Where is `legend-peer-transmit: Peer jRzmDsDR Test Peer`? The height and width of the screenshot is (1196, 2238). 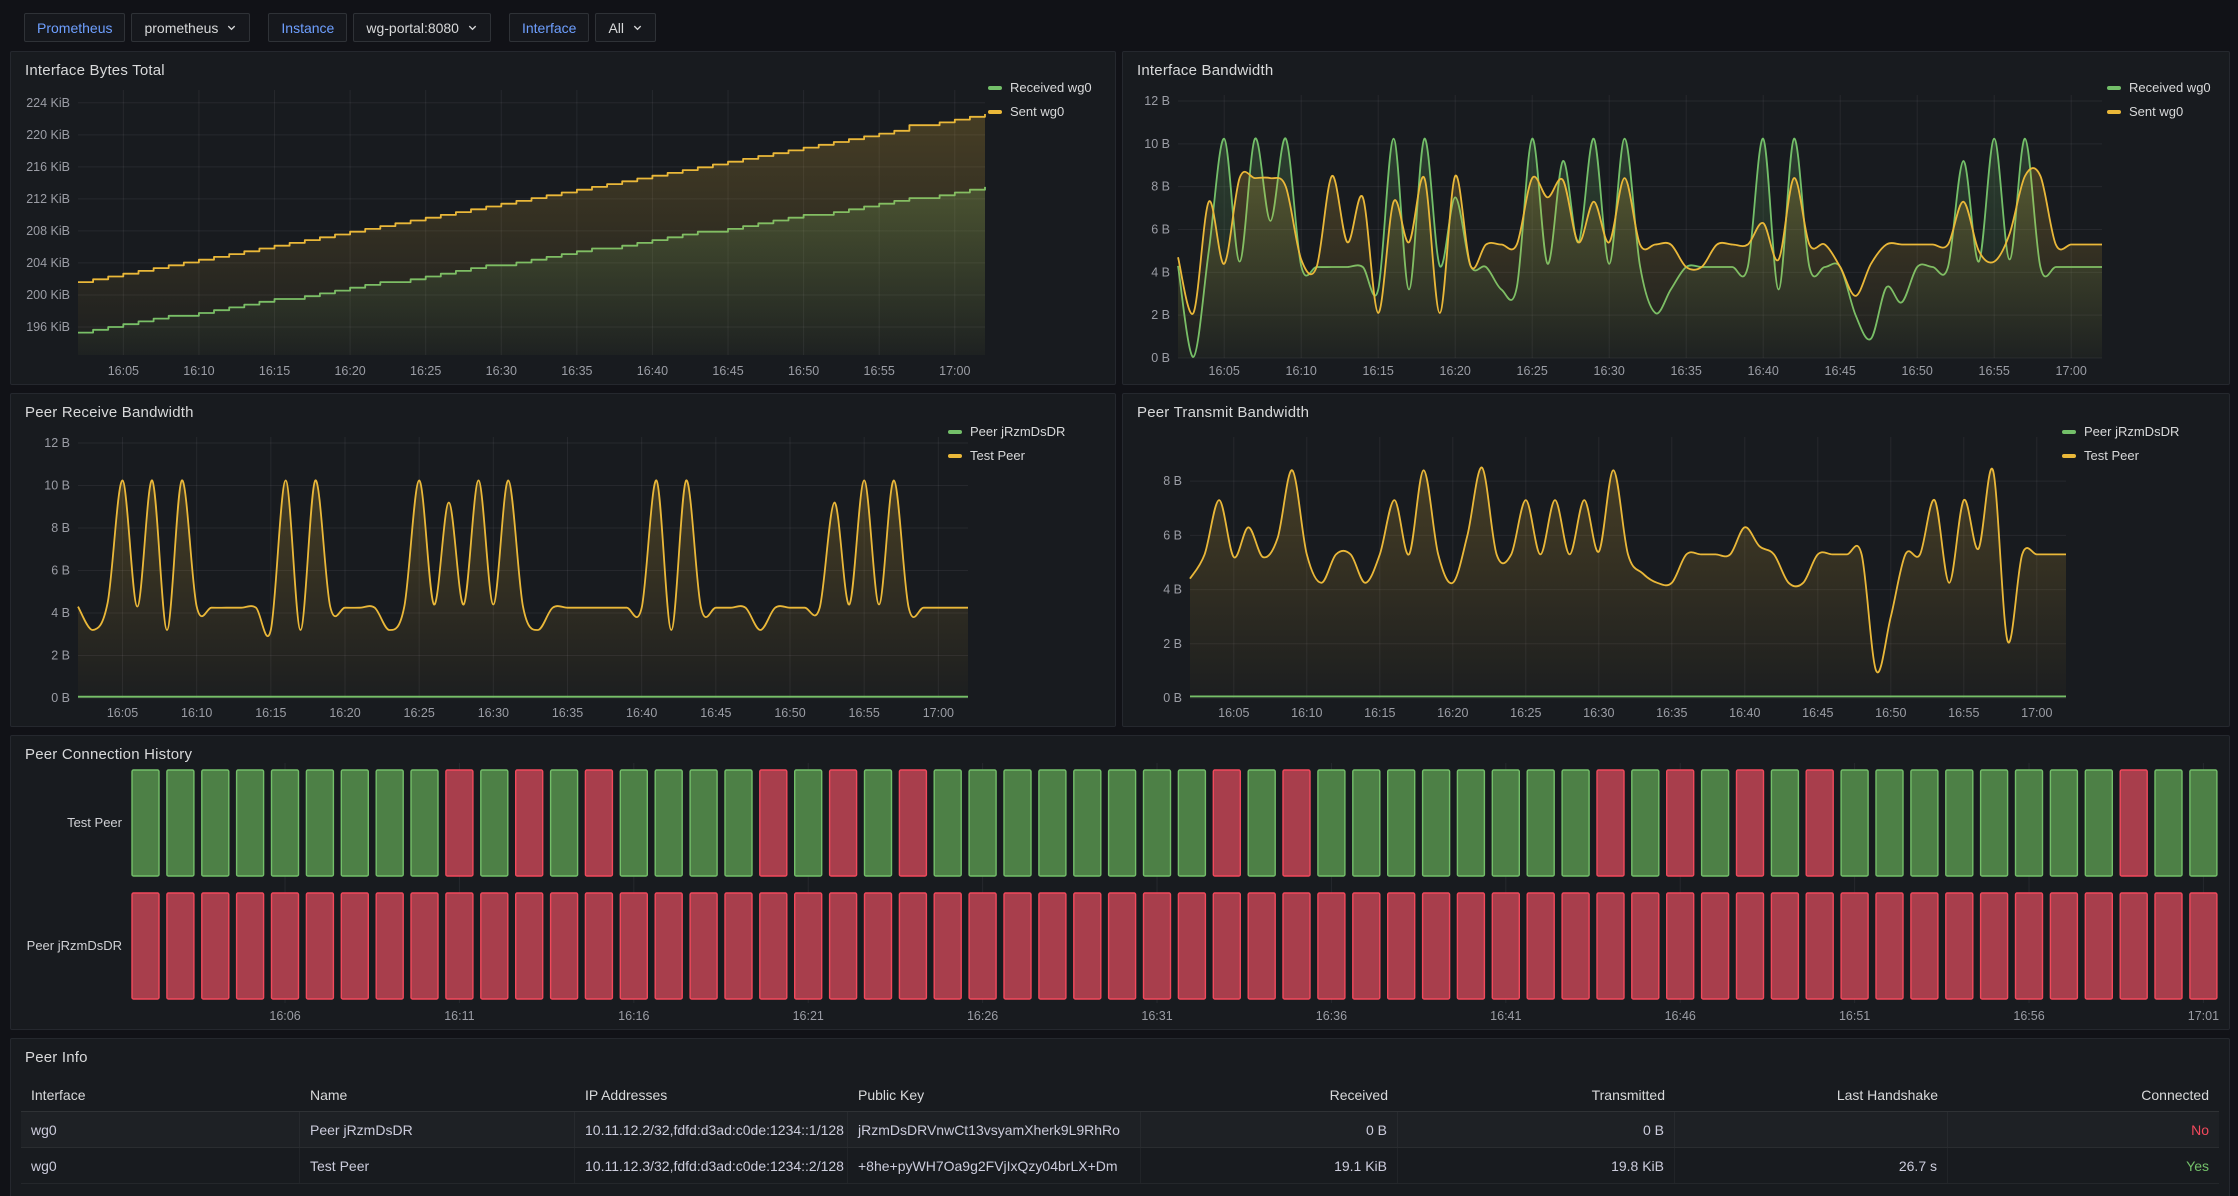
legend-peer-transmit: Peer jRzmDsDR Test Peer is located at coordinates (2120, 443).